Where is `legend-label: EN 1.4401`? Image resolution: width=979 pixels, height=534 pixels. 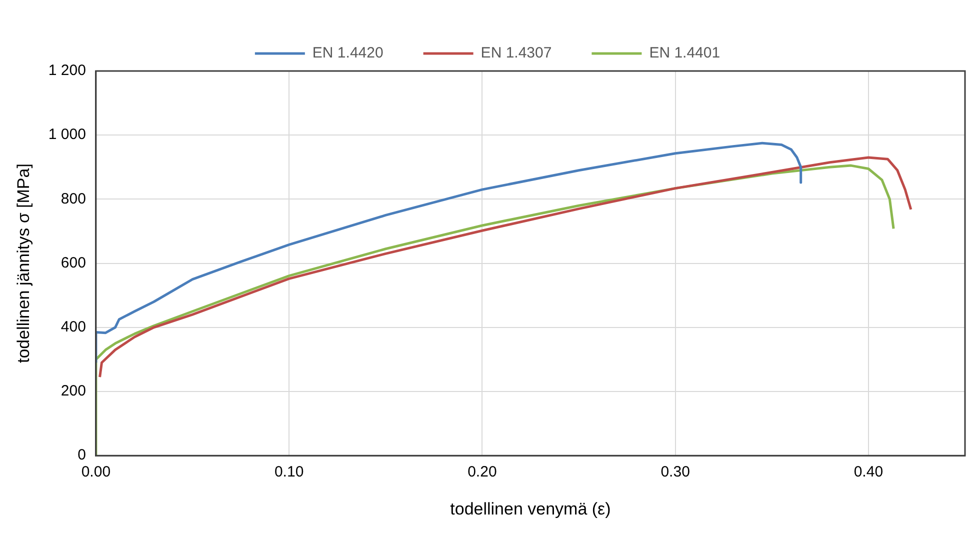 legend-label: EN 1.4401 is located at coordinates (684, 53).